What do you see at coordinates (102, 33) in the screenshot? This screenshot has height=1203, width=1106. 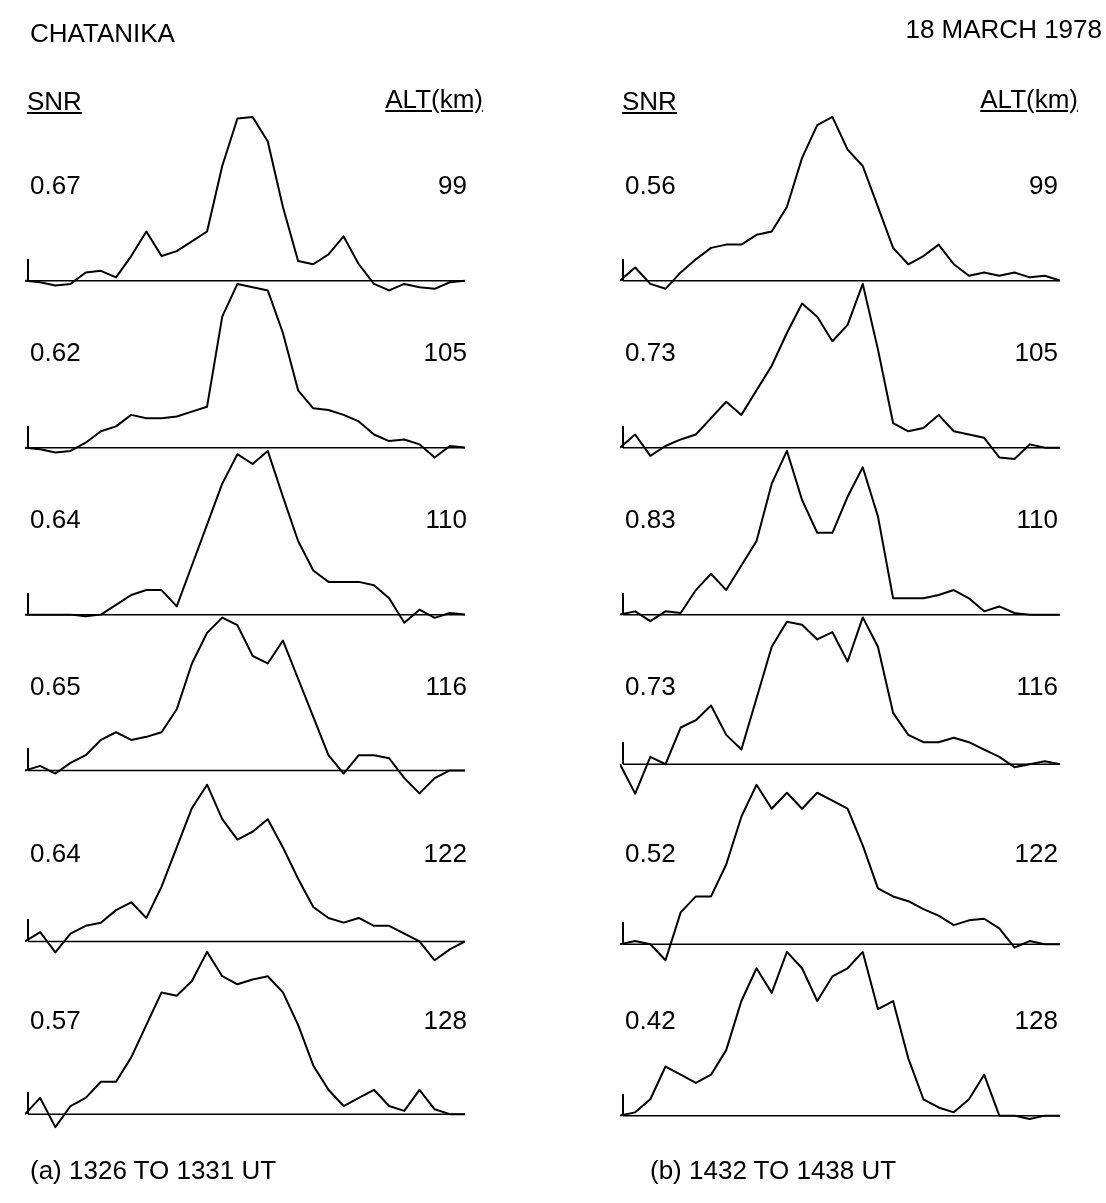 I see `chart-title: CHATANIKA` at bounding box center [102, 33].